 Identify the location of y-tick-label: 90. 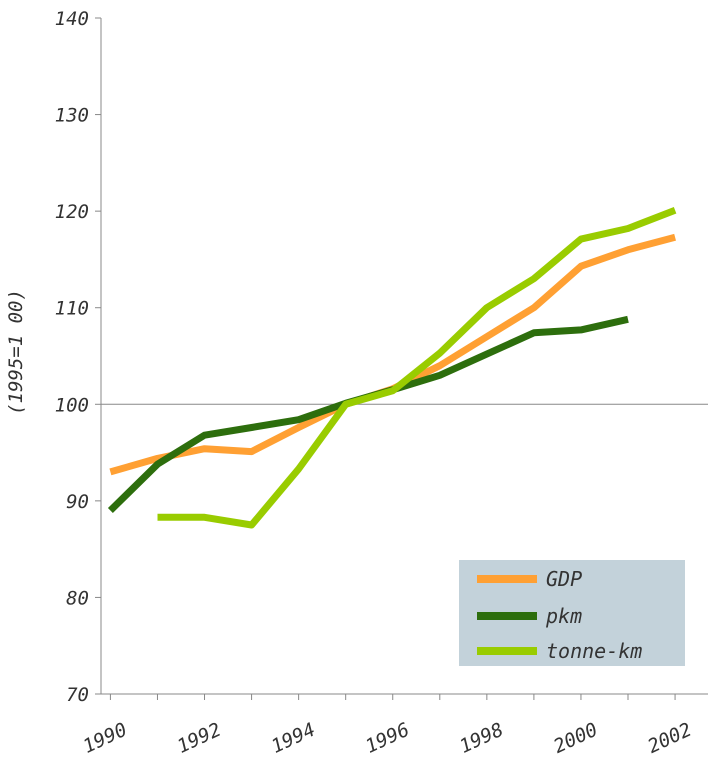
(77, 502).